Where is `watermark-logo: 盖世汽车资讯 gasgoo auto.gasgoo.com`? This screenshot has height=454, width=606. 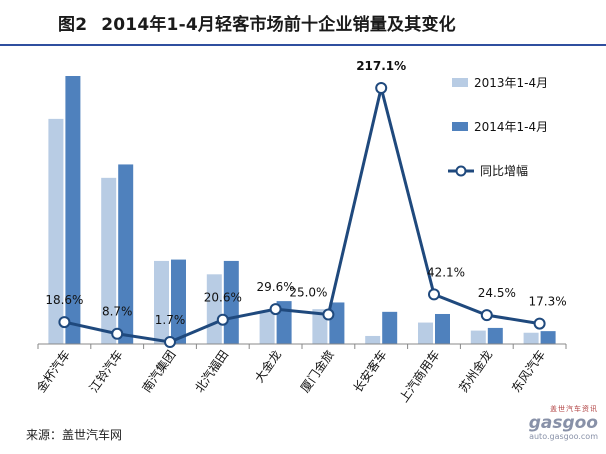 watermark-logo: 盖世汽车资讯 gasgoo auto.gasgoo.com is located at coordinates (563, 422).